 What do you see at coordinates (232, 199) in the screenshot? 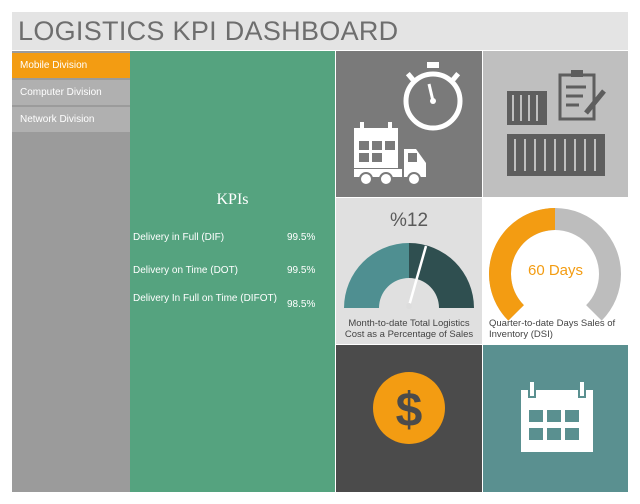
I see `kpi-title: KPIs` at bounding box center [232, 199].